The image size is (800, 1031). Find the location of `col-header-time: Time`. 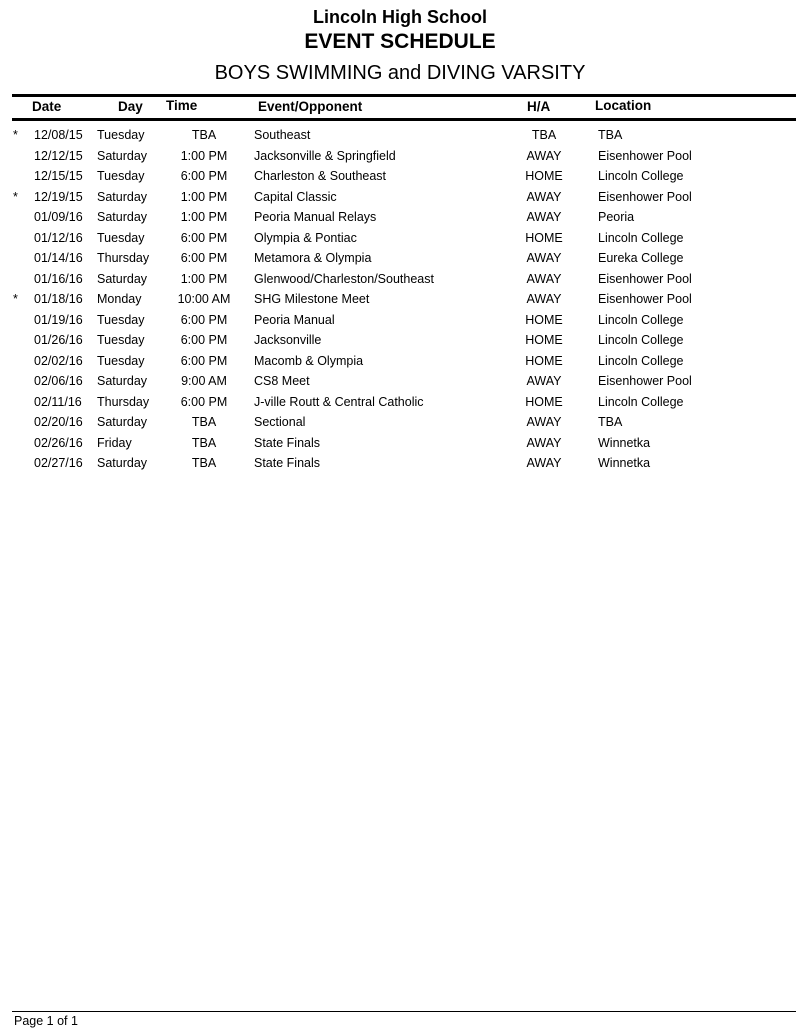

col-header-time: Time is located at coordinates (182, 105).